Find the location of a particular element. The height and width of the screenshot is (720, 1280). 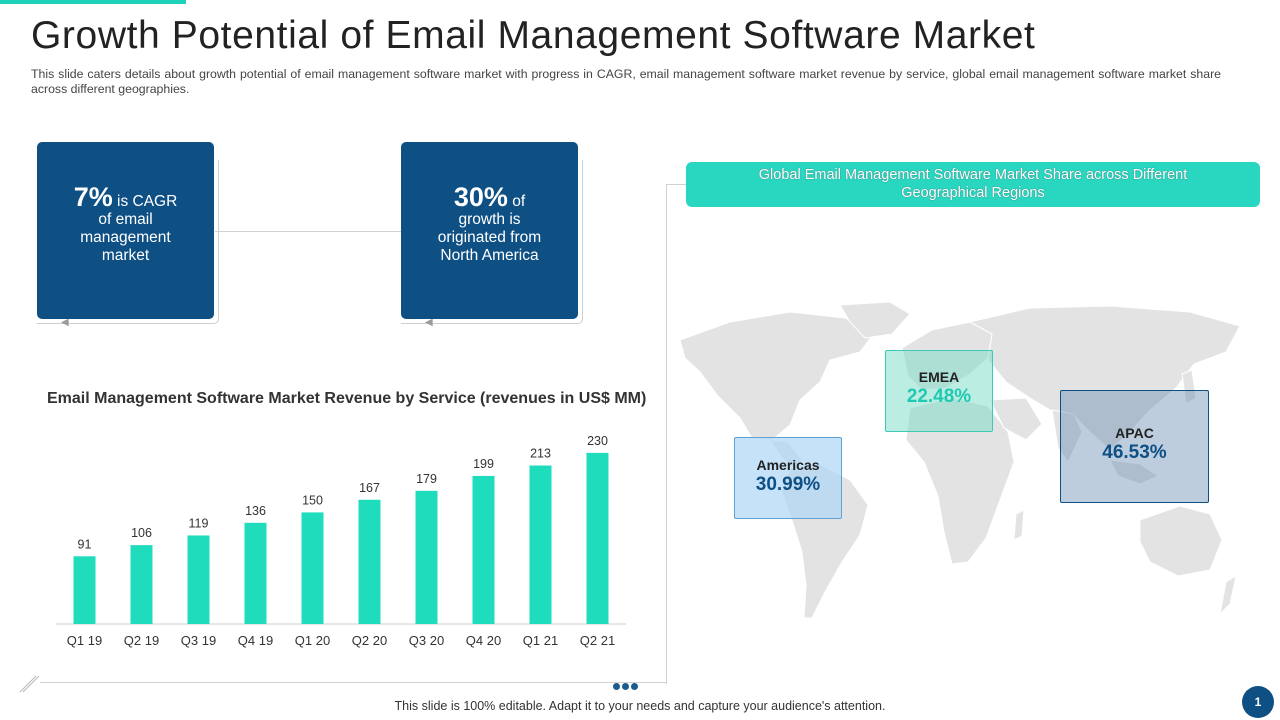

data-label: 91 is located at coordinates (85, 544).